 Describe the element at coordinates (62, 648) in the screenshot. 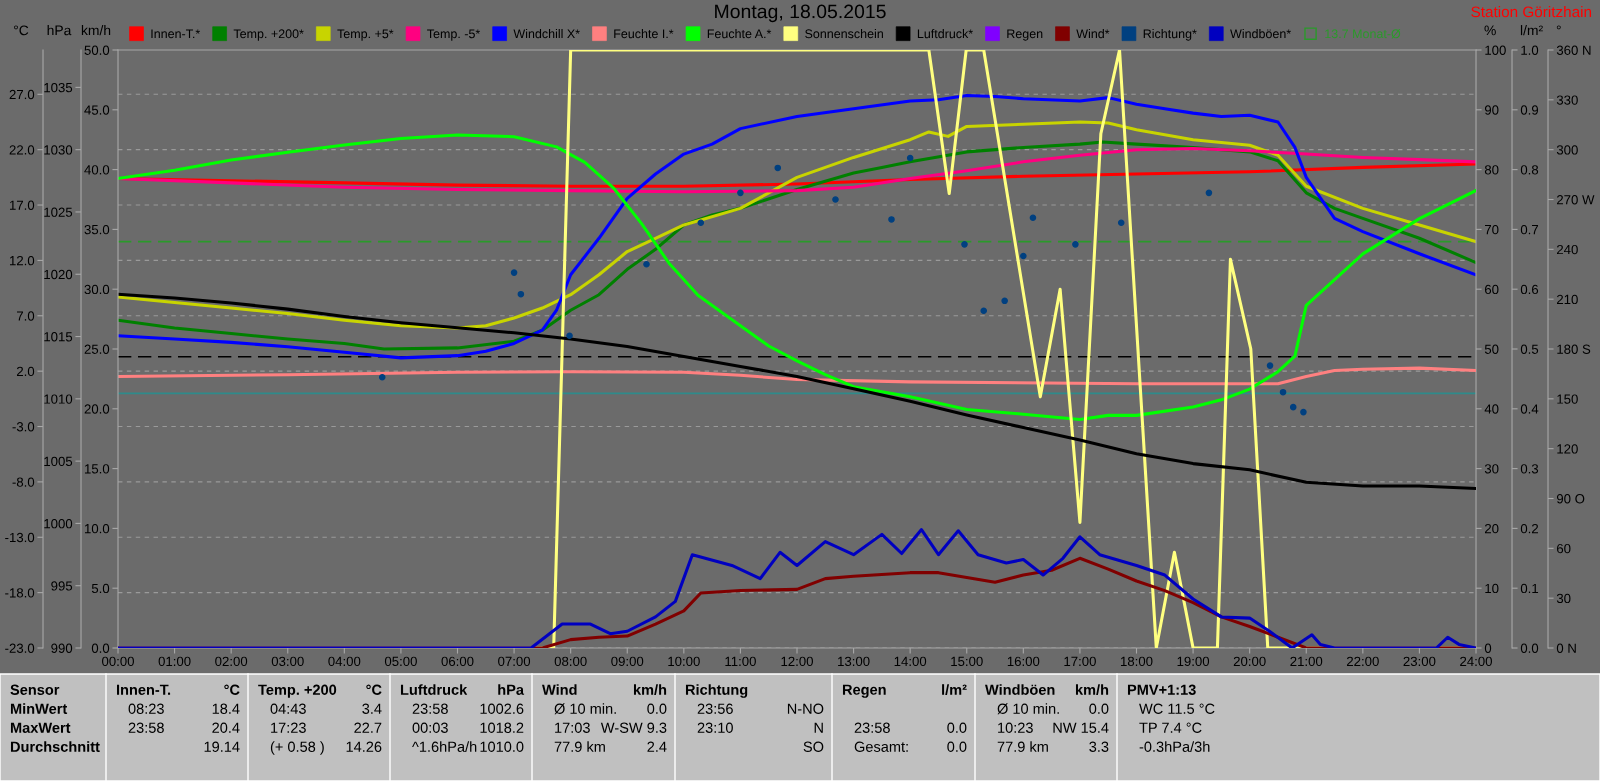

I see `y3-tick-label: 990` at that location.